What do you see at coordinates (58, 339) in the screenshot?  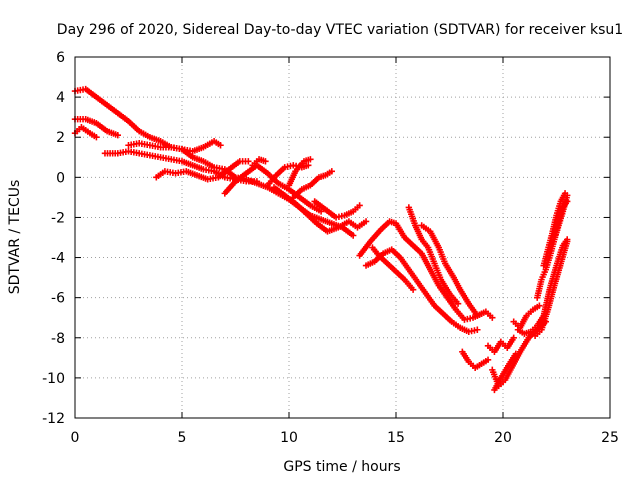 I see `y-tick-label: -8` at bounding box center [58, 339].